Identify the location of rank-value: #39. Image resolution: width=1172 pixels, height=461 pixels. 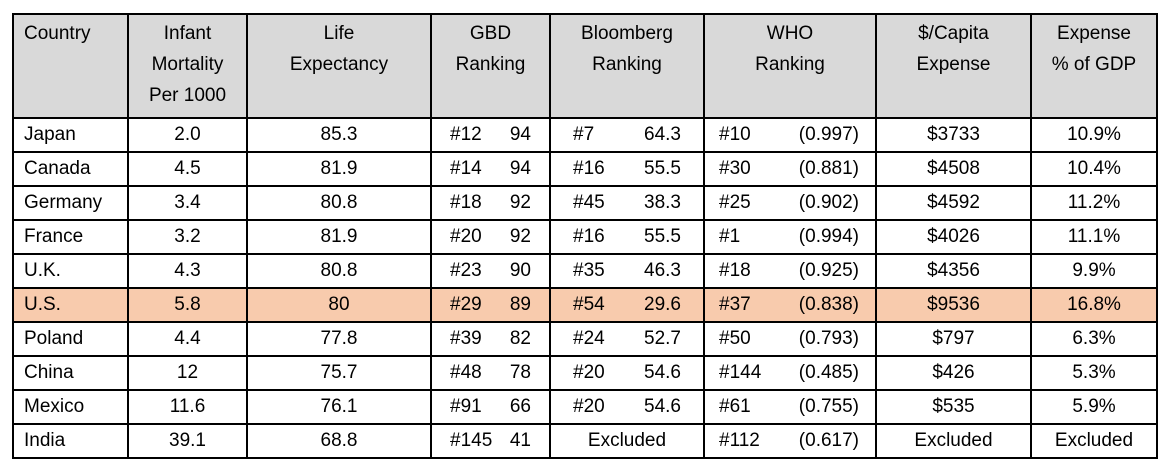
(466, 338).